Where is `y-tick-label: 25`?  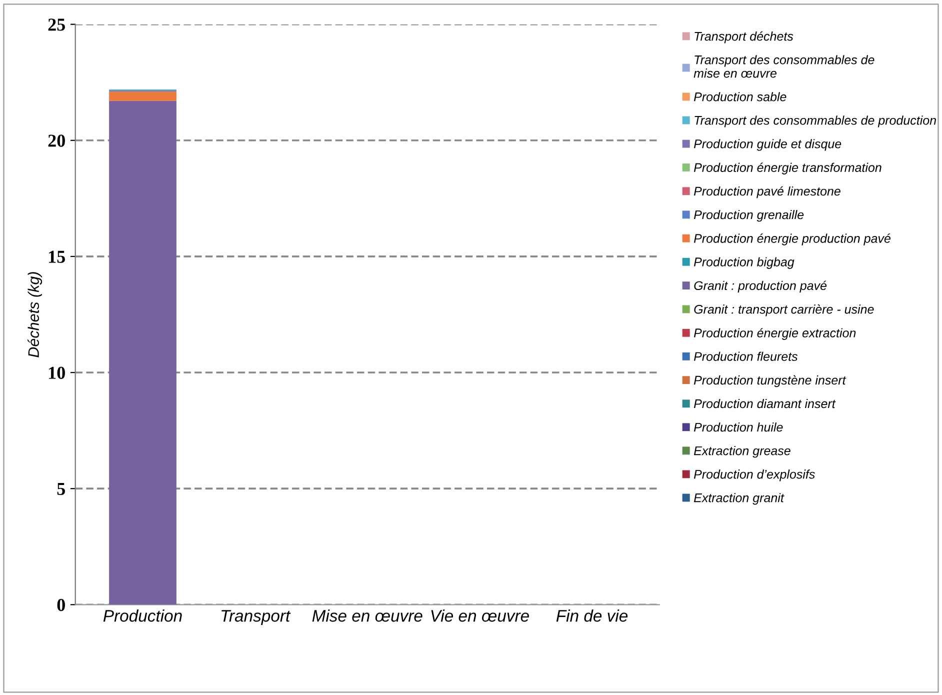
y-tick-label: 25 is located at coordinates (56, 24).